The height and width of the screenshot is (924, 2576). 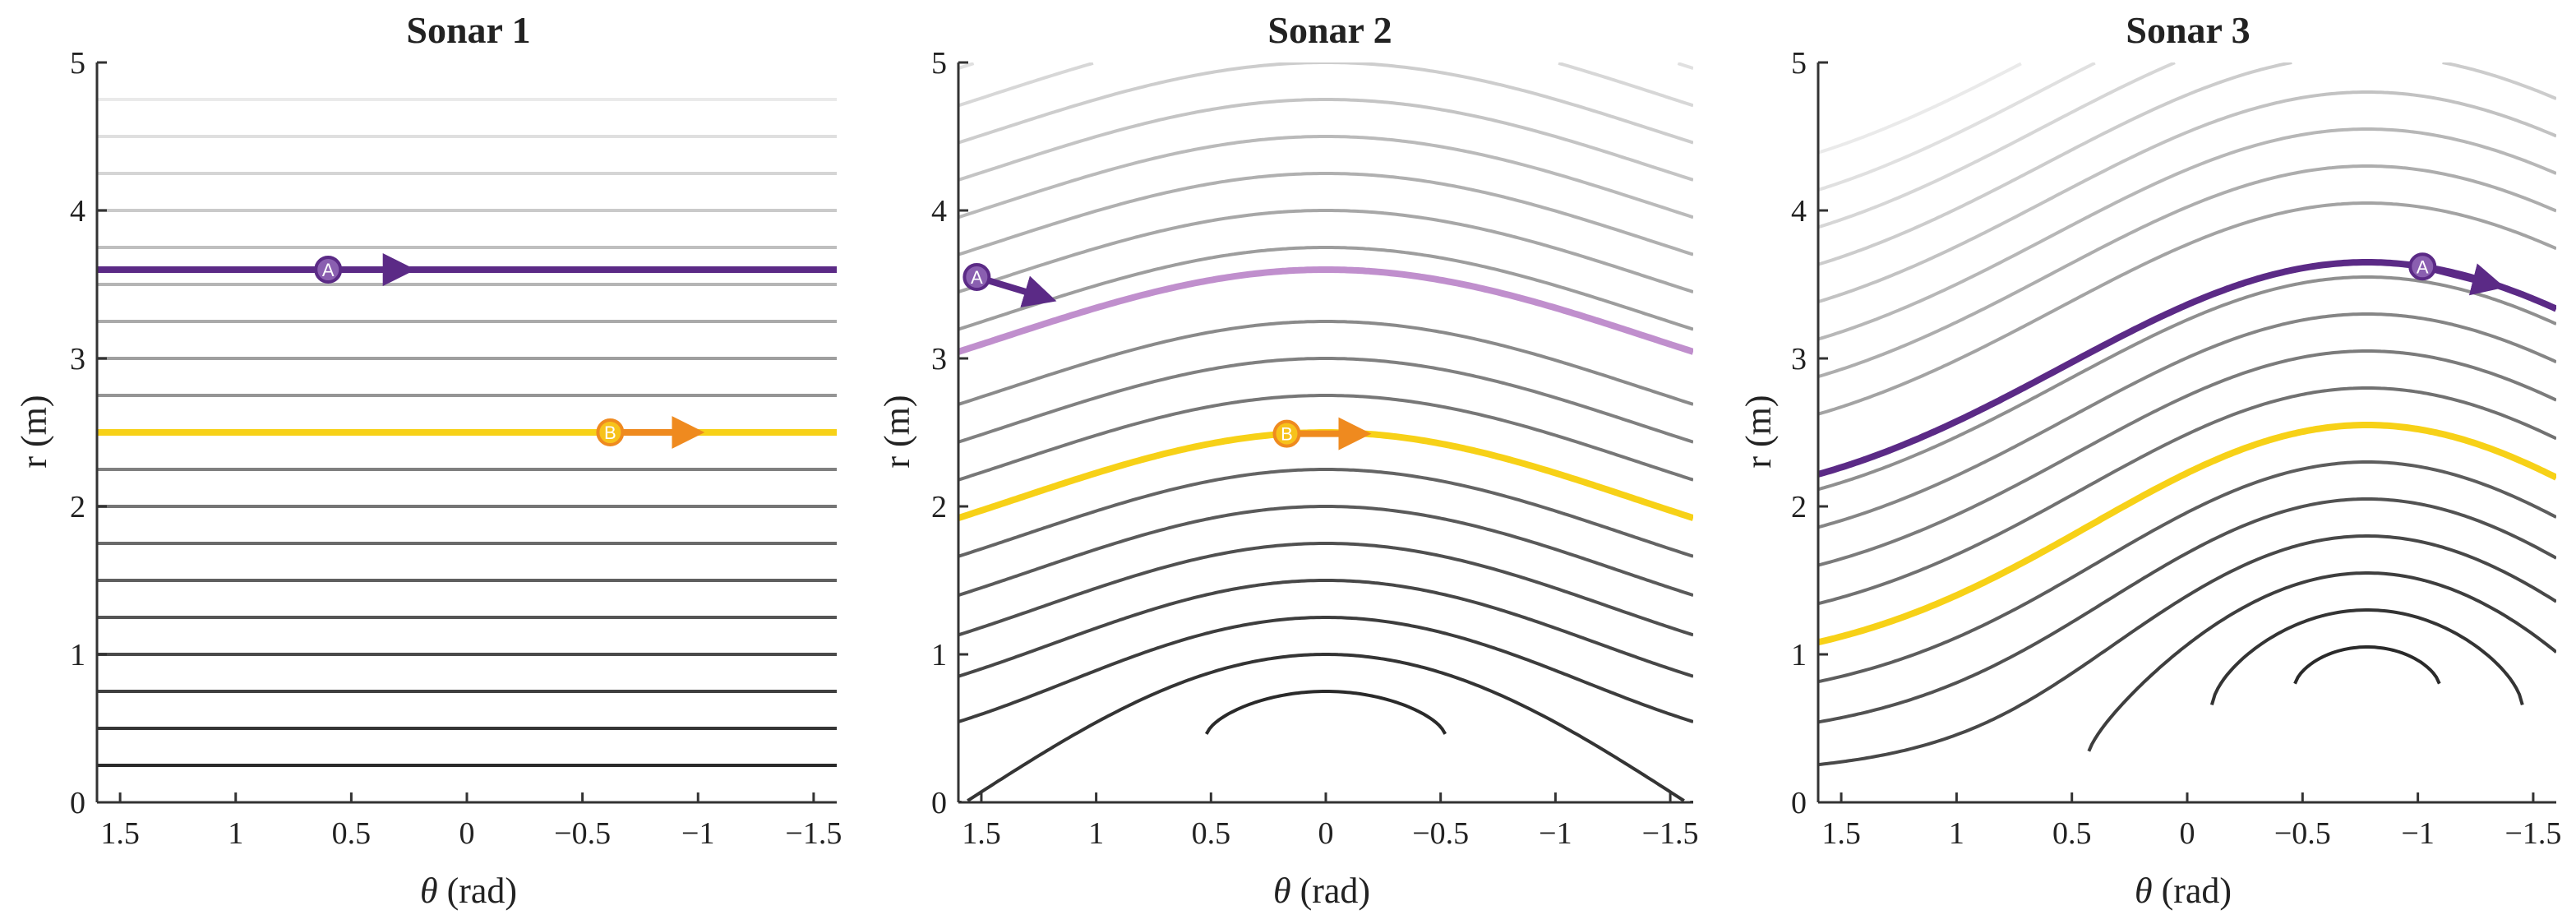 I want to click on highlighted-lines, so click(x=467, y=351).